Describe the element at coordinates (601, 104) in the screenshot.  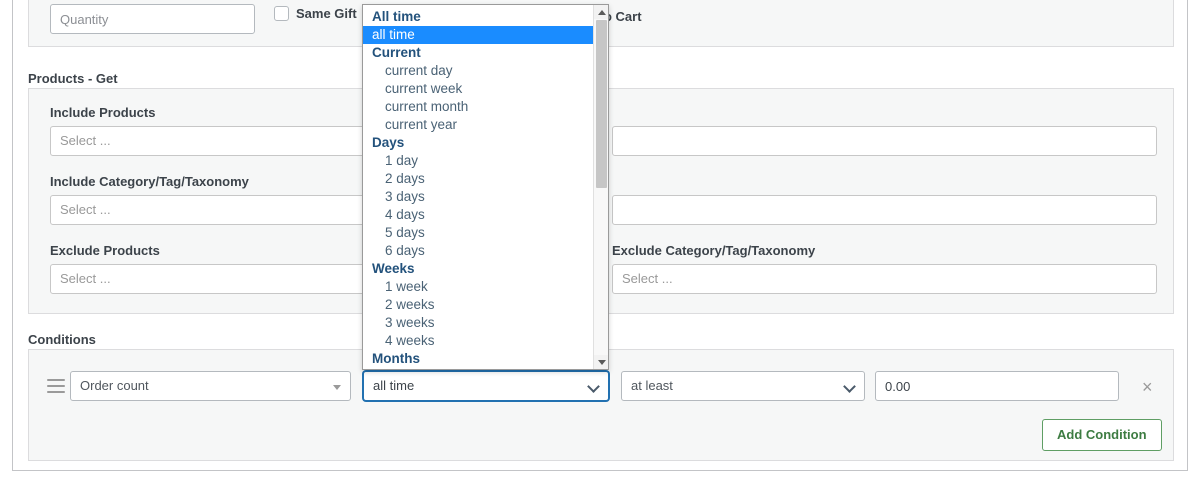
I see `scrollbar-thumb` at that location.